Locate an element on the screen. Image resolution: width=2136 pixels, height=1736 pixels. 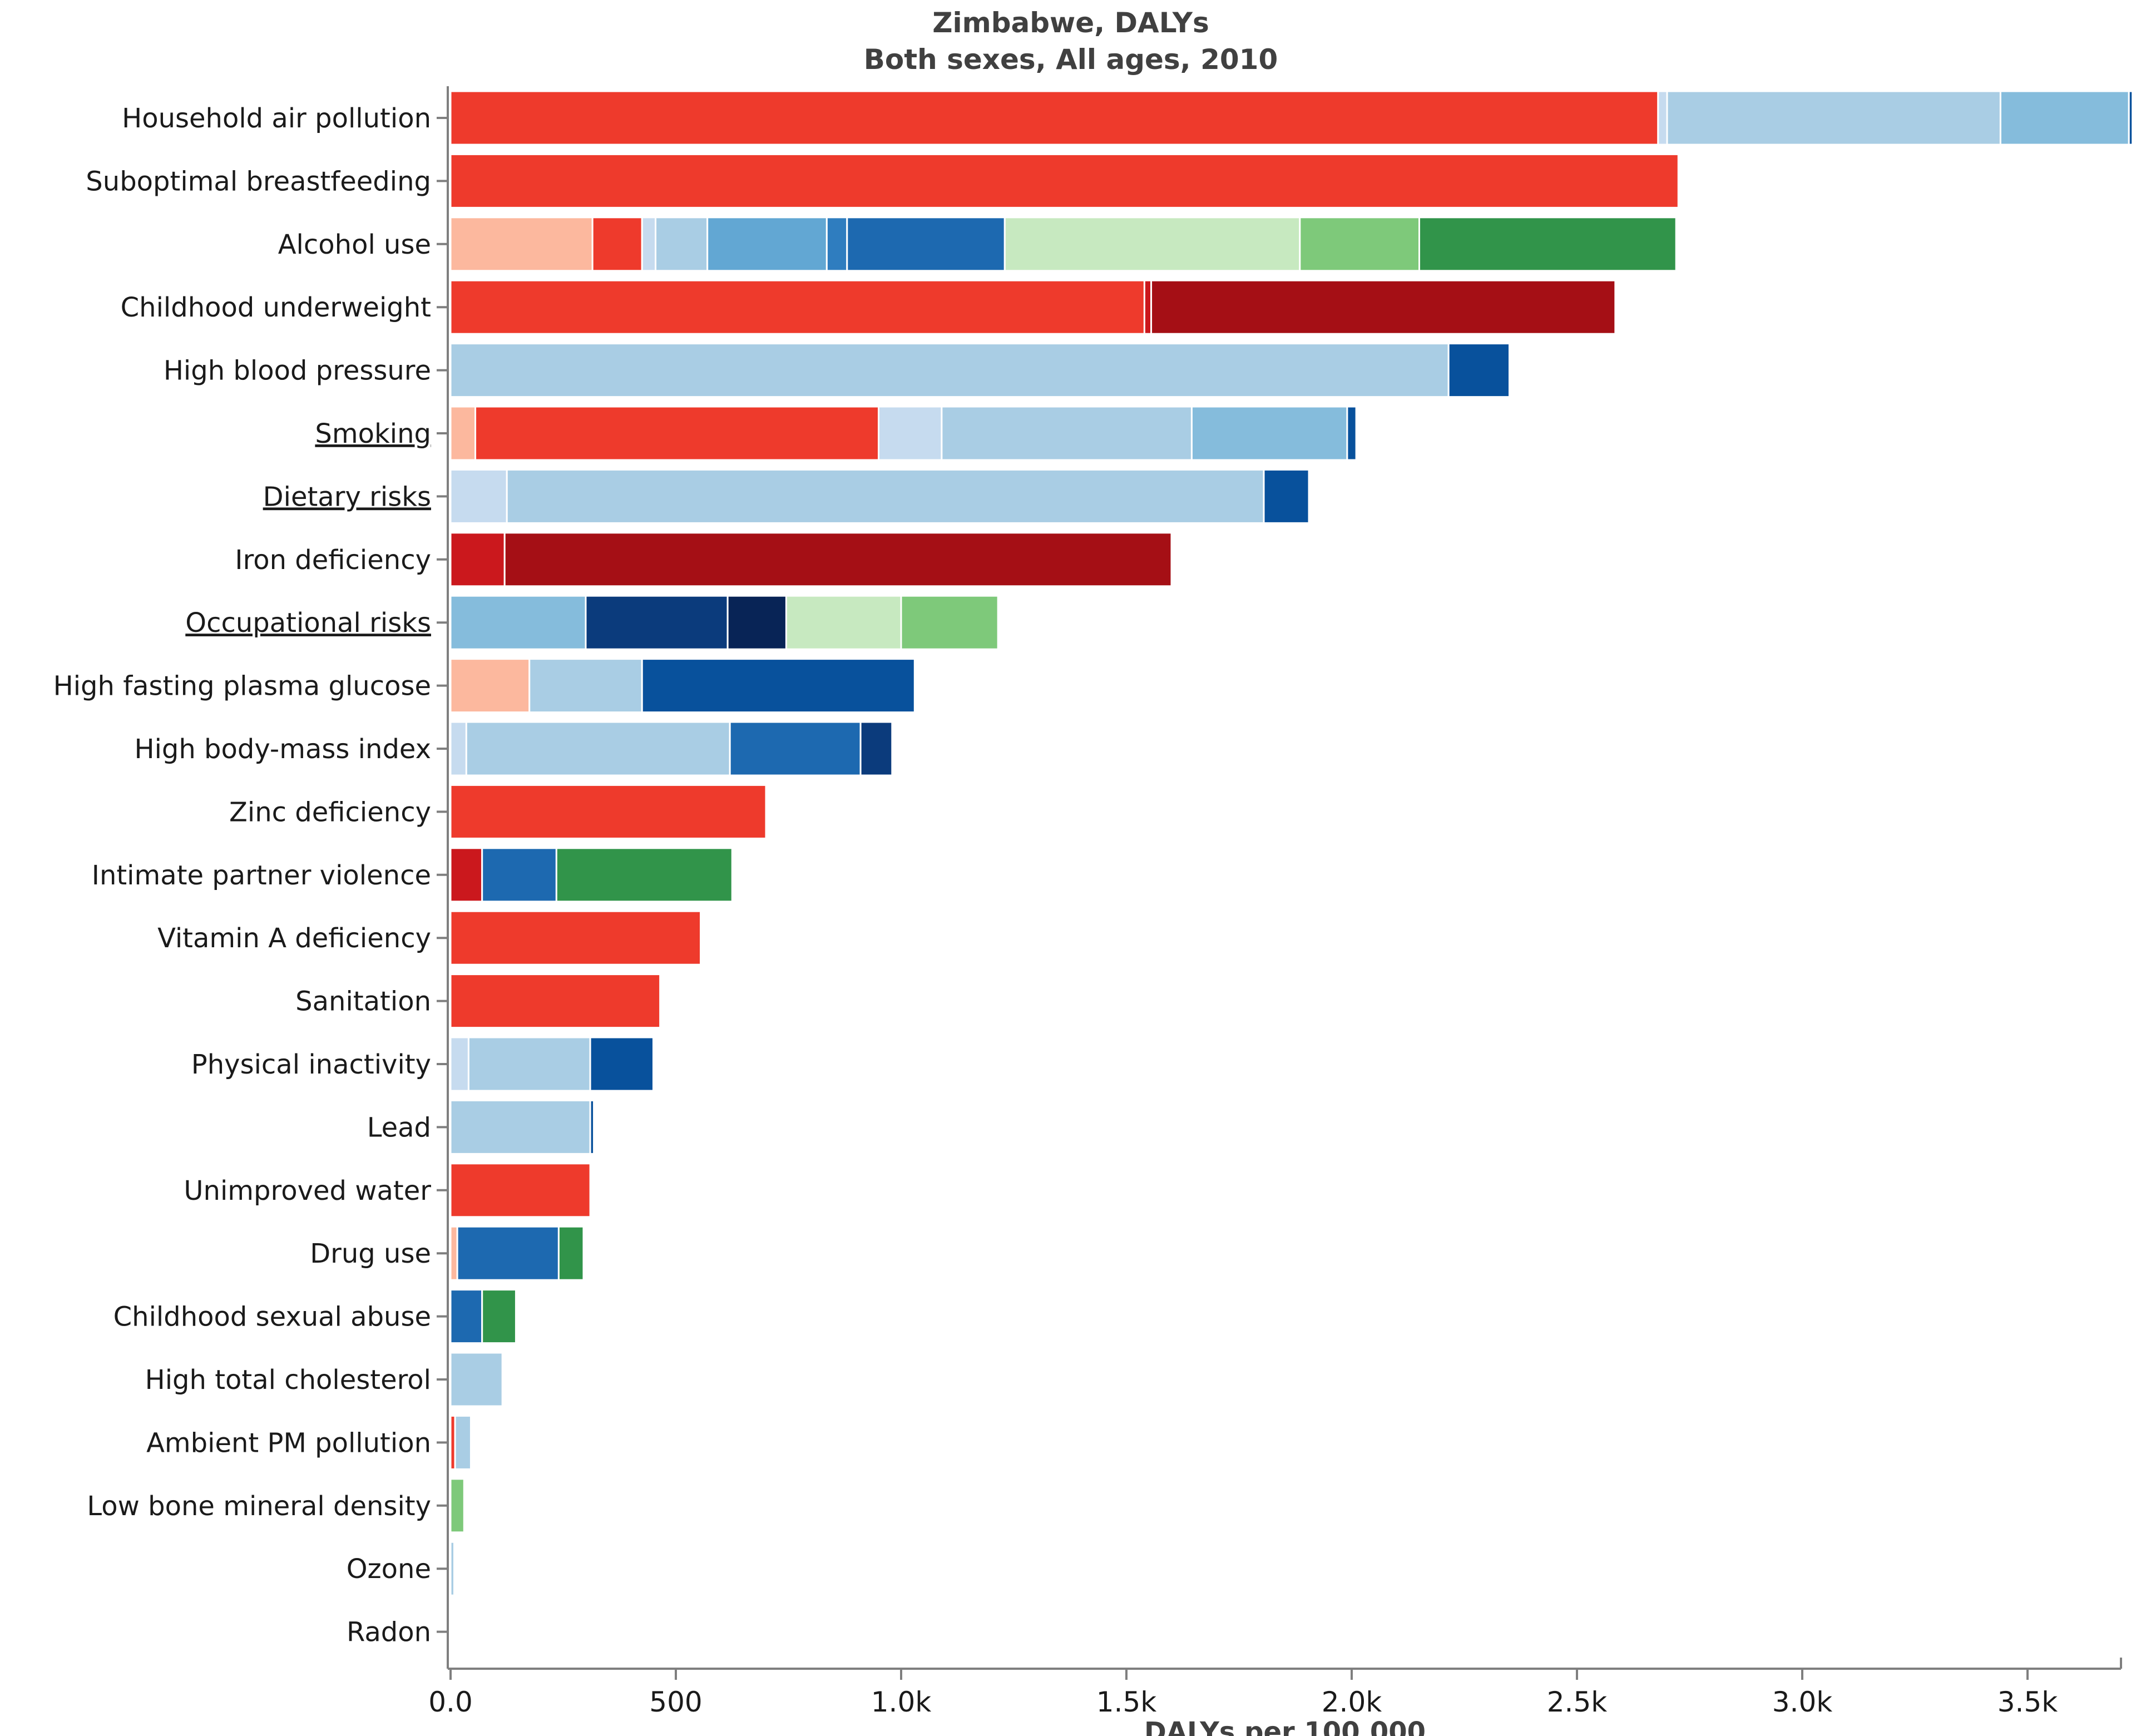
bar-intimate-partner-violence is located at coordinates (591, 875).